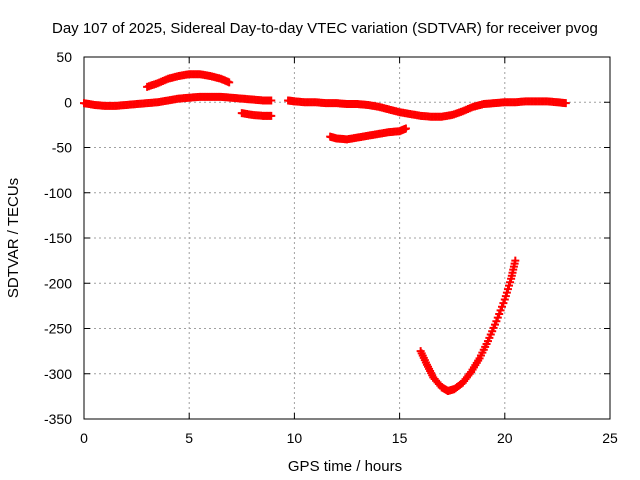 The image size is (640, 480). I want to click on x-tick-label: 5, so click(189, 438).